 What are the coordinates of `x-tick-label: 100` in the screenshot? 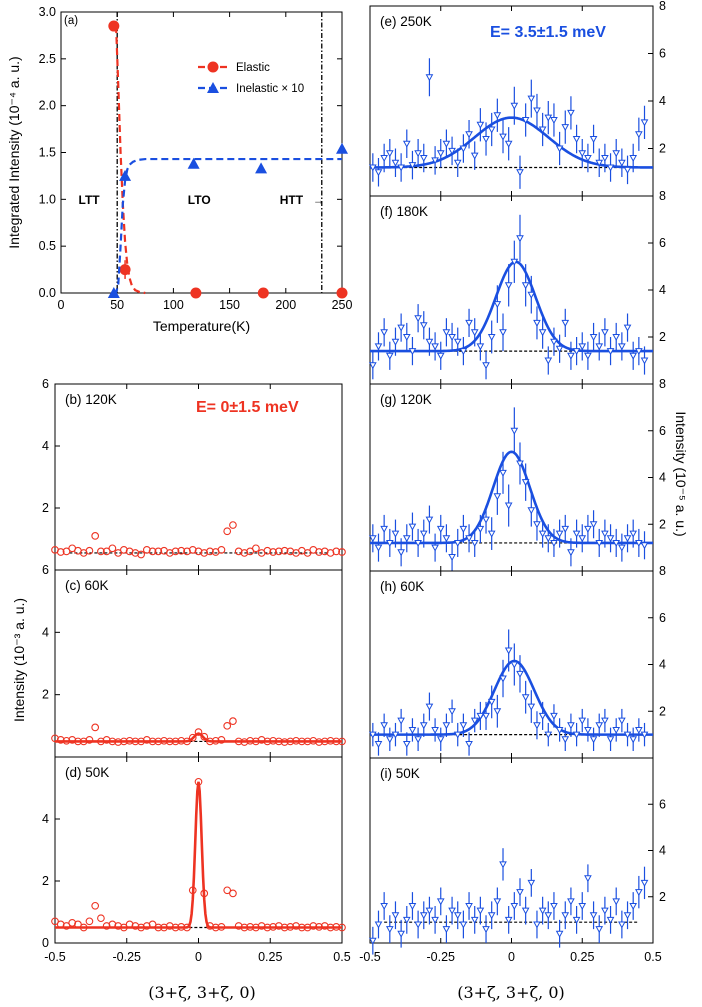 It's located at (173, 305).